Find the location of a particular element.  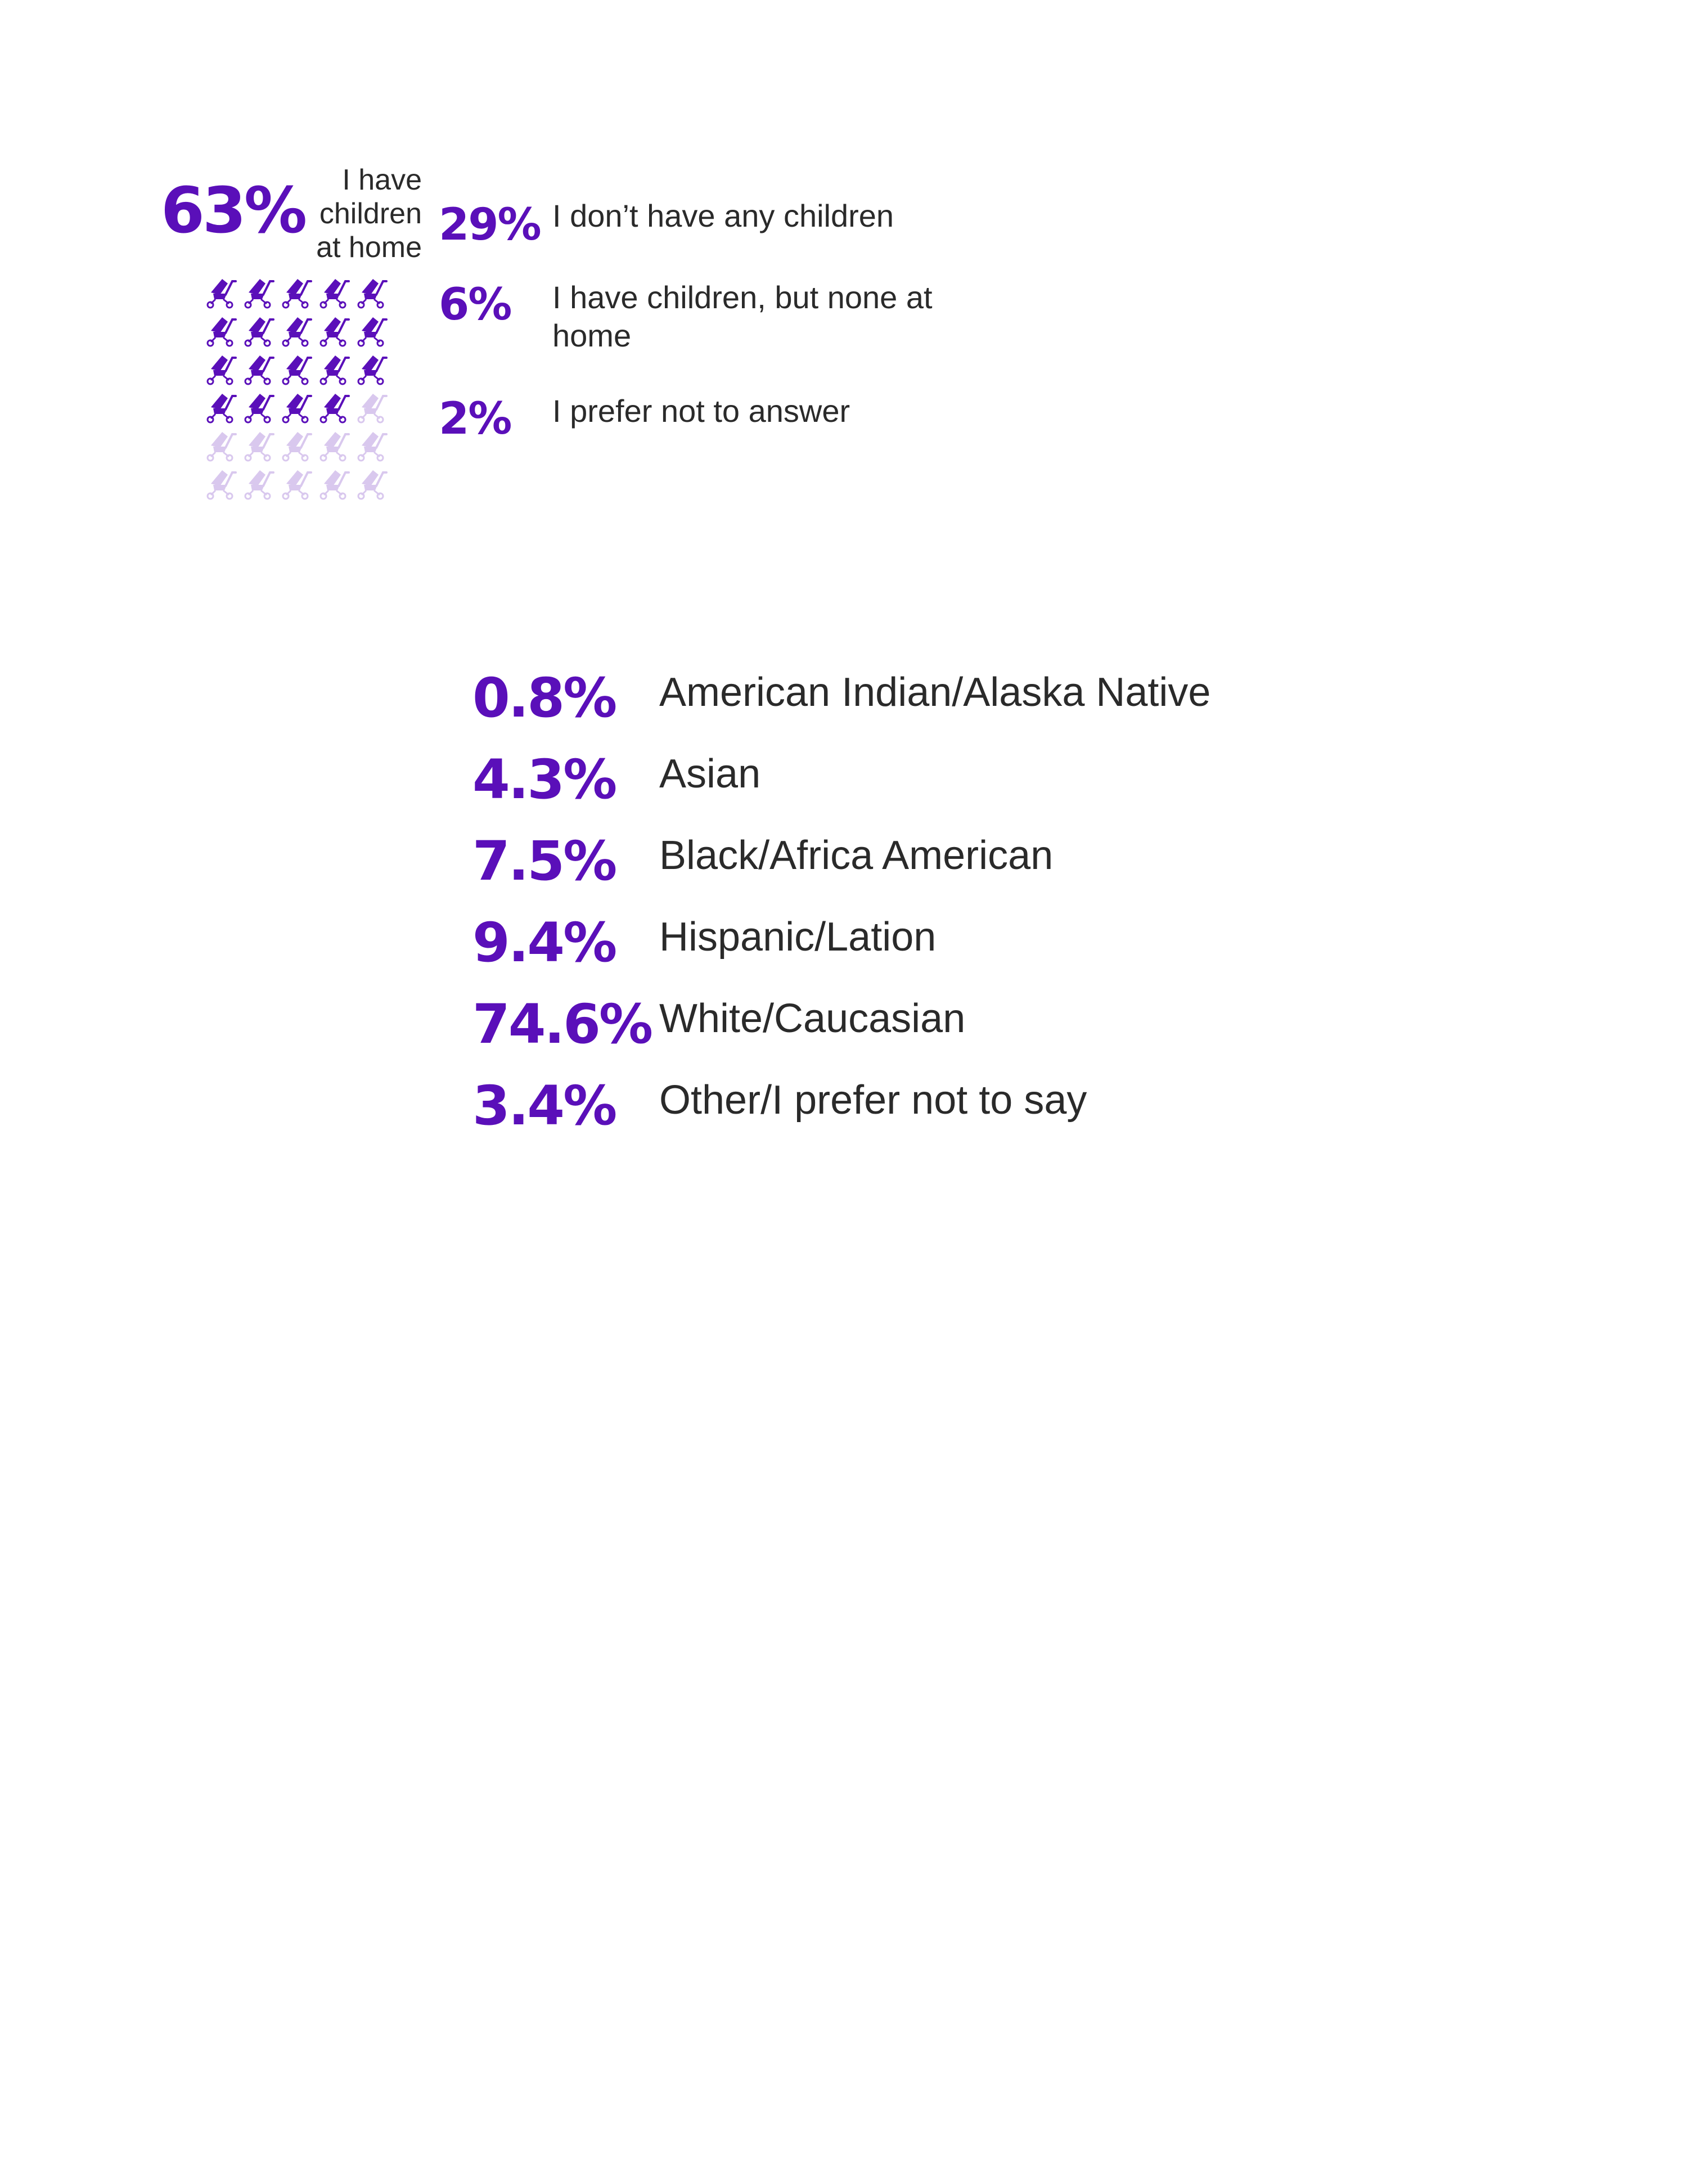

stat-value: 29% is located at coordinates (491, 225).